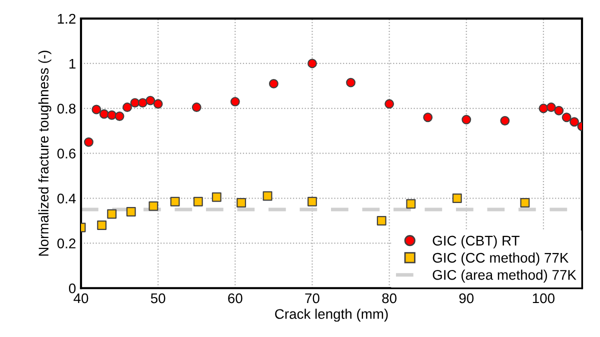 The image size is (600, 337). What do you see at coordinates (389, 298) in the screenshot?
I see `x-tick-label: 80` at bounding box center [389, 298].